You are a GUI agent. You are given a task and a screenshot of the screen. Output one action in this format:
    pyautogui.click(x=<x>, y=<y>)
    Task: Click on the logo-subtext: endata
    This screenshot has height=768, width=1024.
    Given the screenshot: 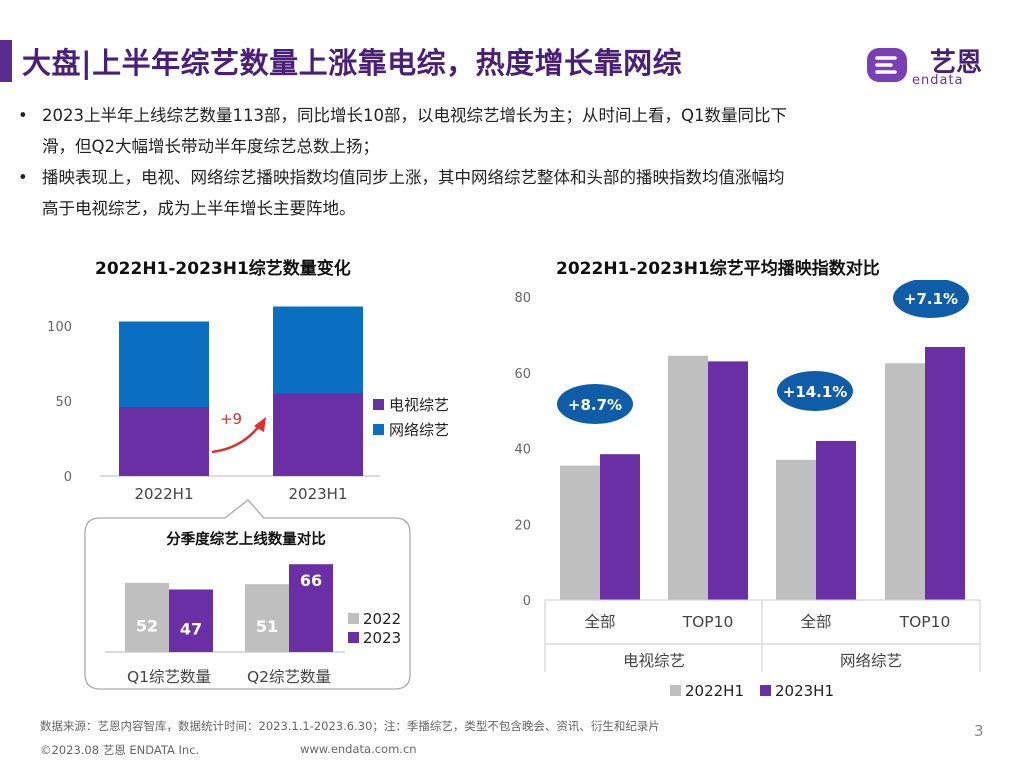 What is the action you would take?
    pyautogui.click(x=938, y=80)
    